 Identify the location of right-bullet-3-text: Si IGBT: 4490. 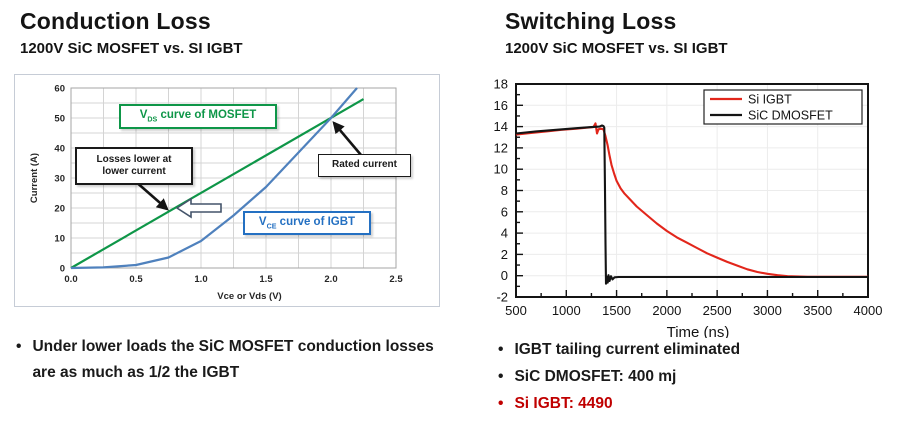
(563, 403).